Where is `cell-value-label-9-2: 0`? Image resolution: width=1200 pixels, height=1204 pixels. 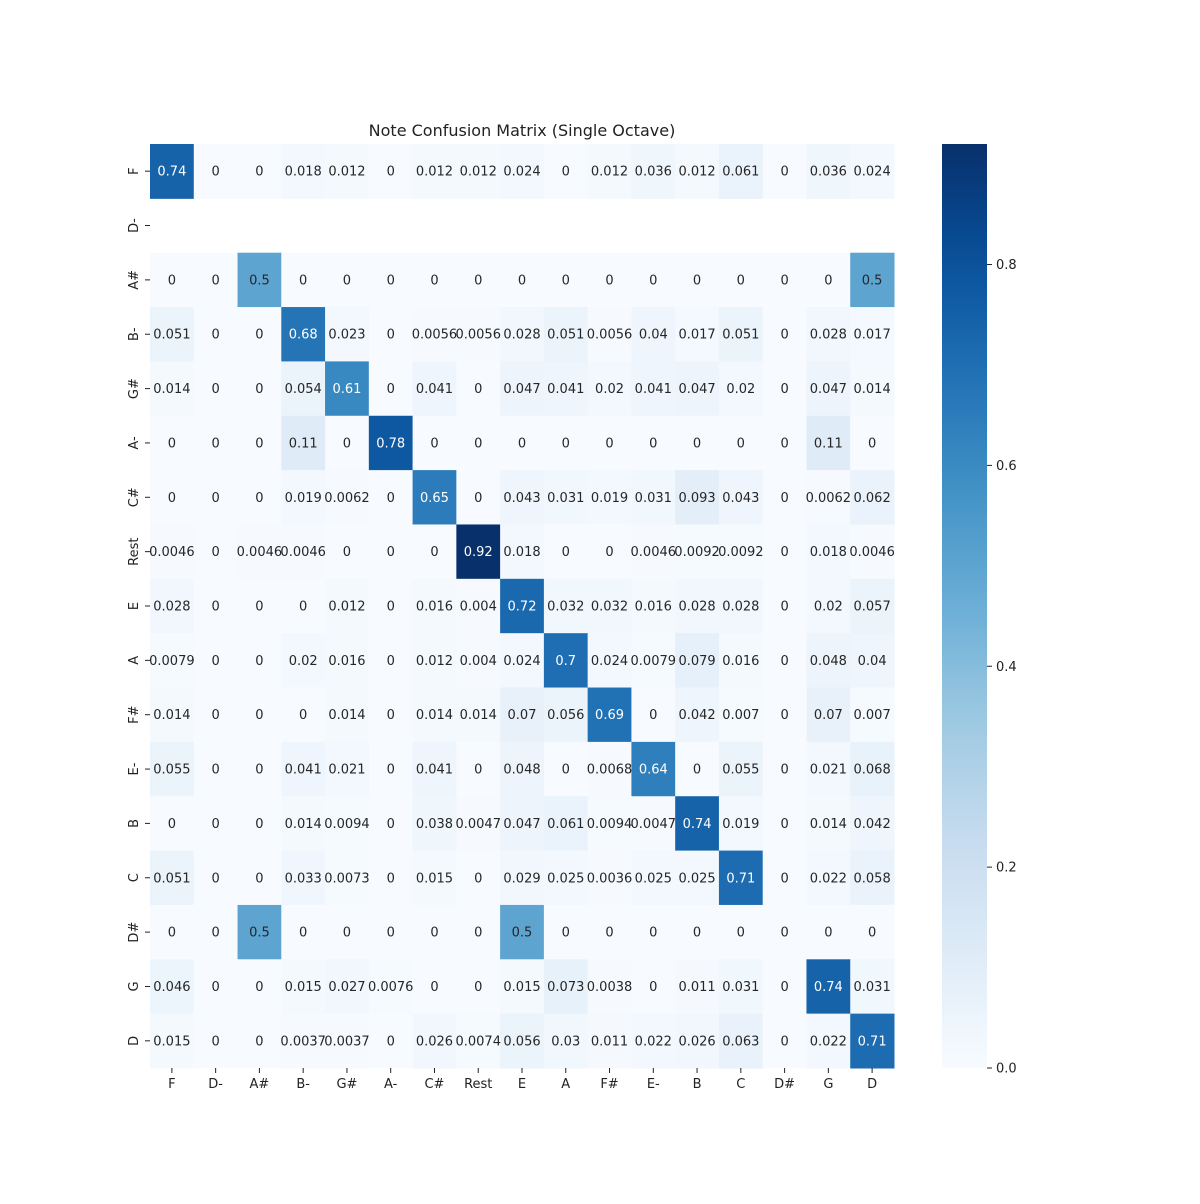 cell-value-label-9-2: 0 is located at coordinates (259, 661).